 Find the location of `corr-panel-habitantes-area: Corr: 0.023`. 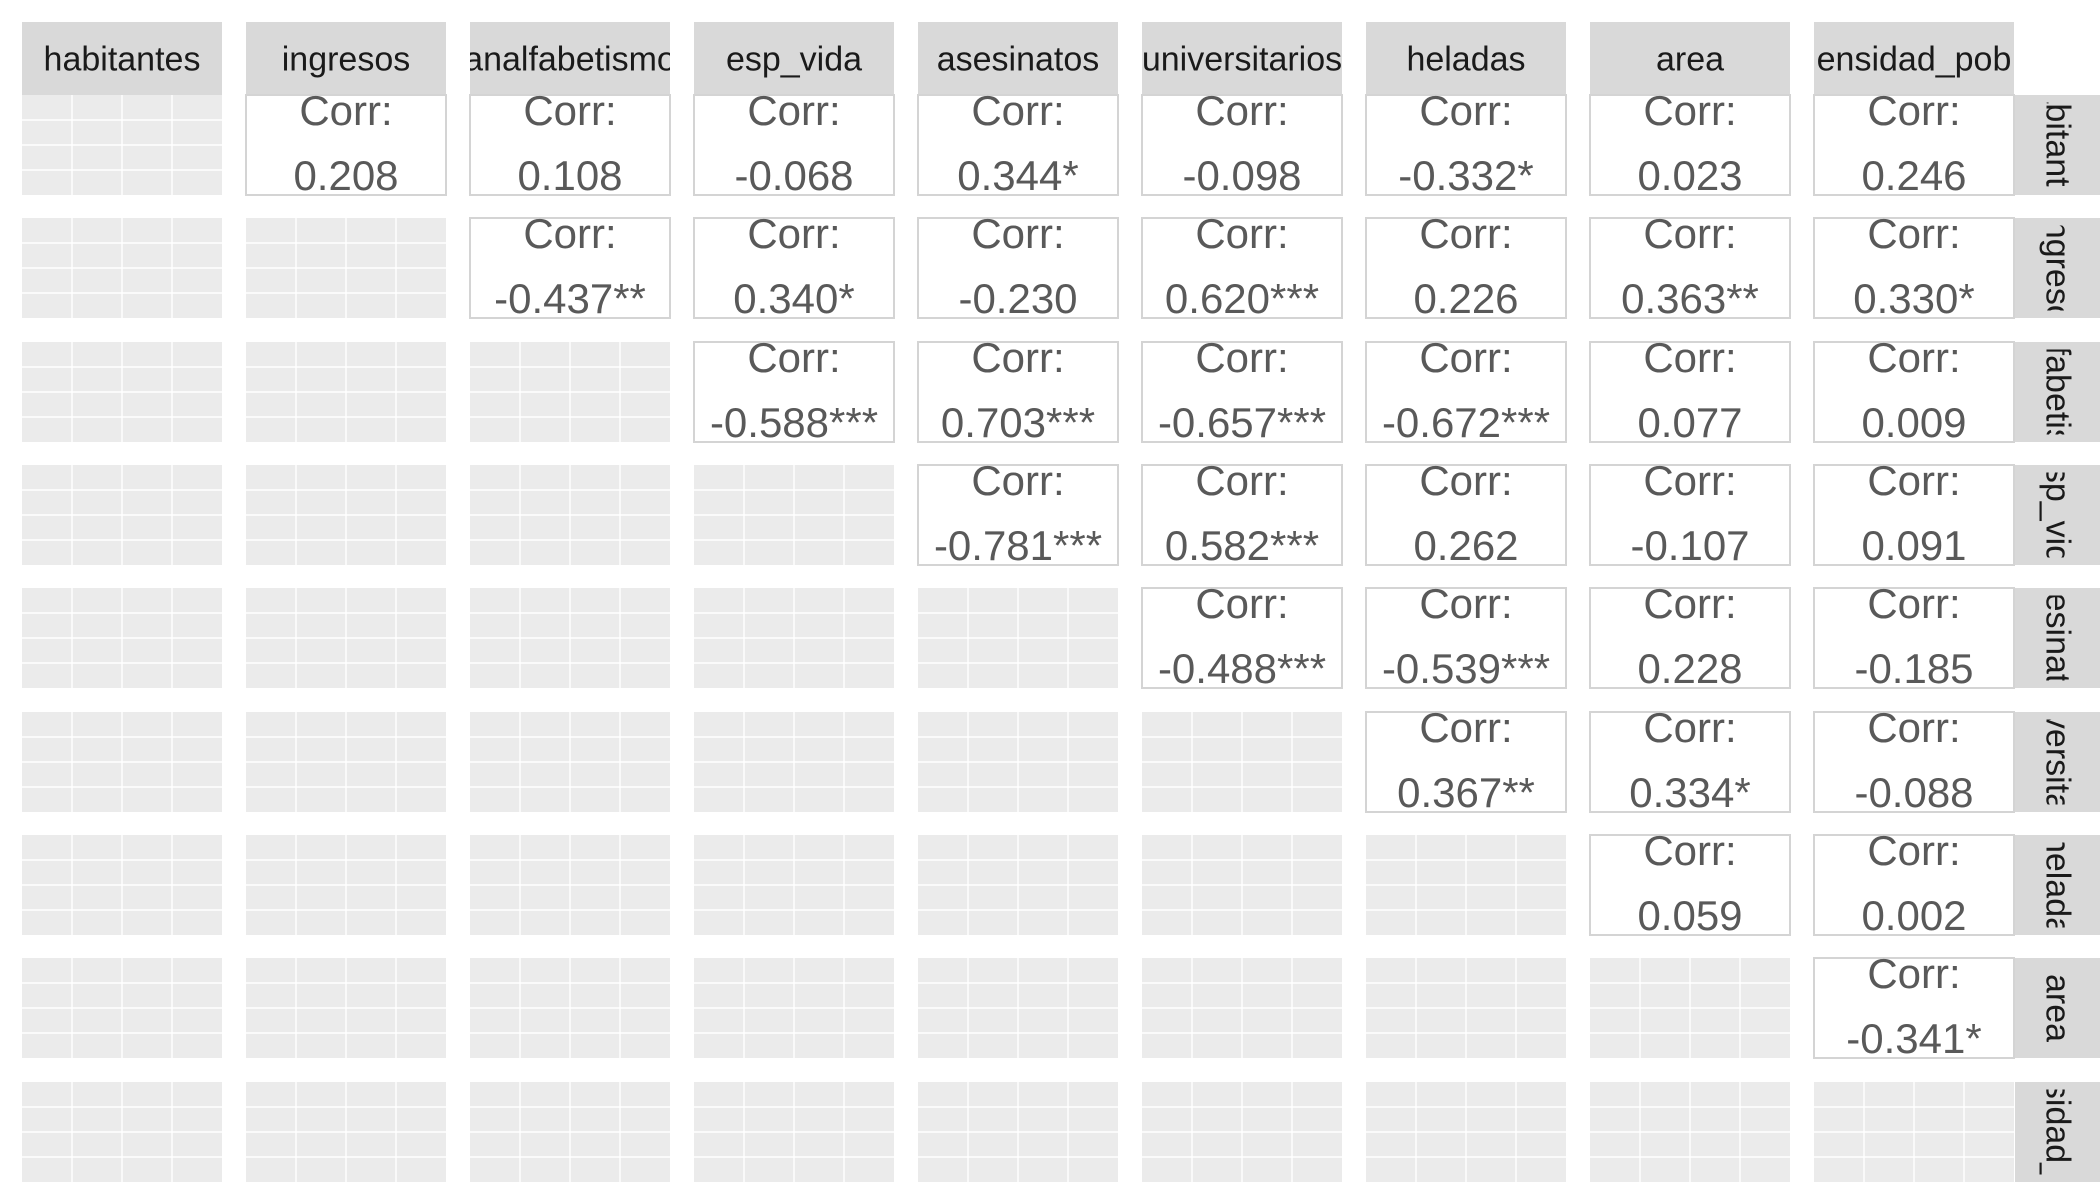

corr-panel-habitantes-area: Corr: 0.023 is located at coordinates (1690, 146).